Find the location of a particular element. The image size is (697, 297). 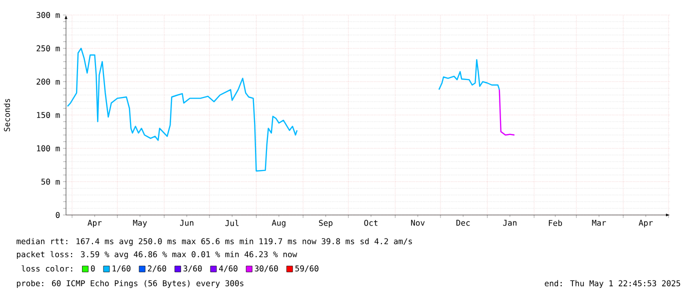

x-tick-label: Jul is located at coordinates (232, 223).